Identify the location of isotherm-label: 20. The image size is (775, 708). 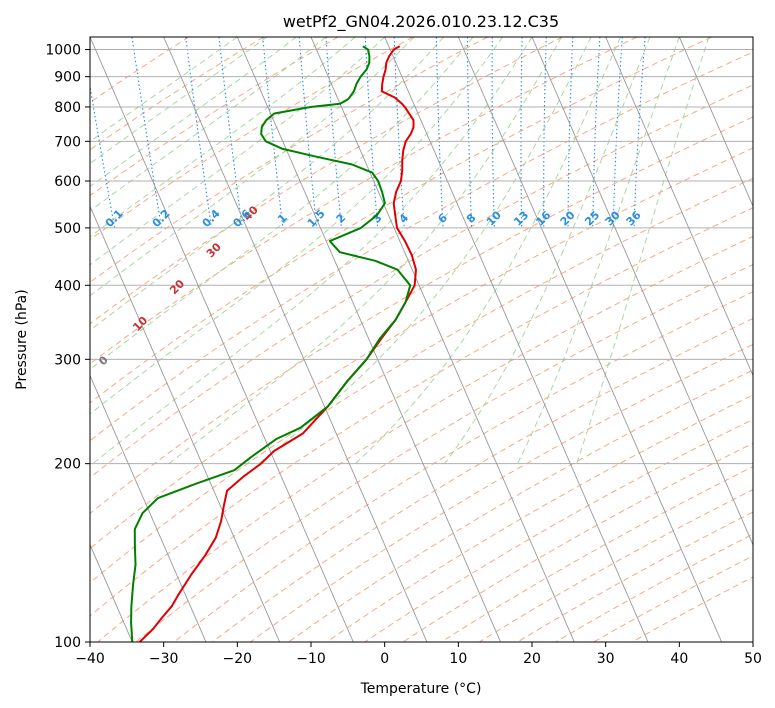
(177, 287).